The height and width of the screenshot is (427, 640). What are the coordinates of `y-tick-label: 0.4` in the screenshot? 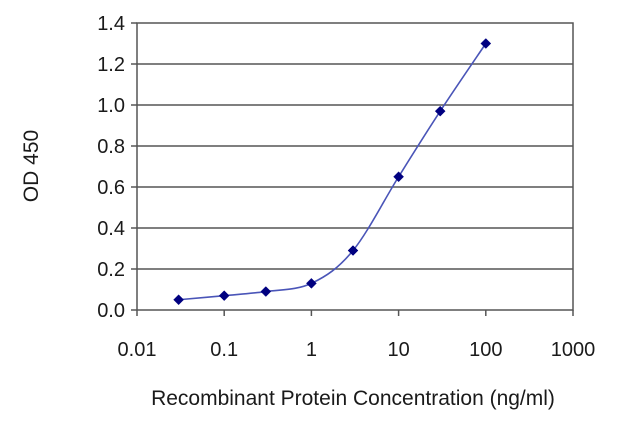 It's located at (111, 229).